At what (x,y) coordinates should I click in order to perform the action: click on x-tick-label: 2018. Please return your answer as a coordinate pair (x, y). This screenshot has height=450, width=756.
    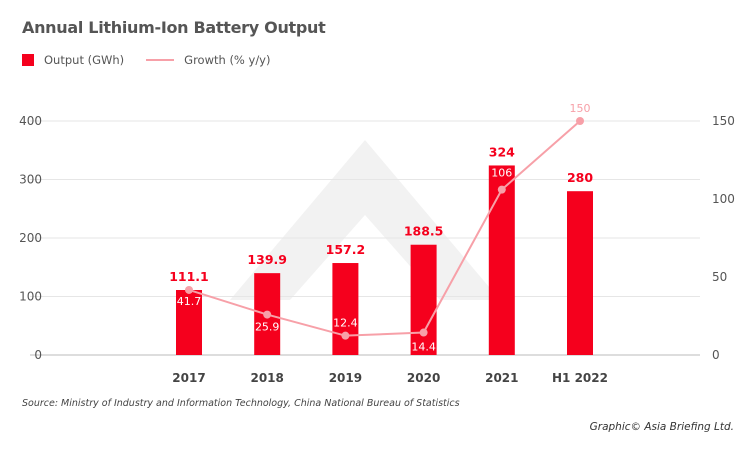
    Looking at the image, I should click on (266, 378).